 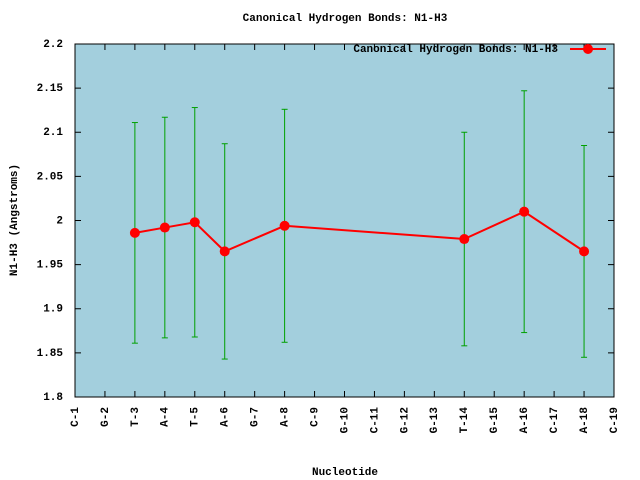 What do you see at coordinates (196, 417) in the screenshot?
I see `x-tick-label: T-5` at bounding box center [196, 417].